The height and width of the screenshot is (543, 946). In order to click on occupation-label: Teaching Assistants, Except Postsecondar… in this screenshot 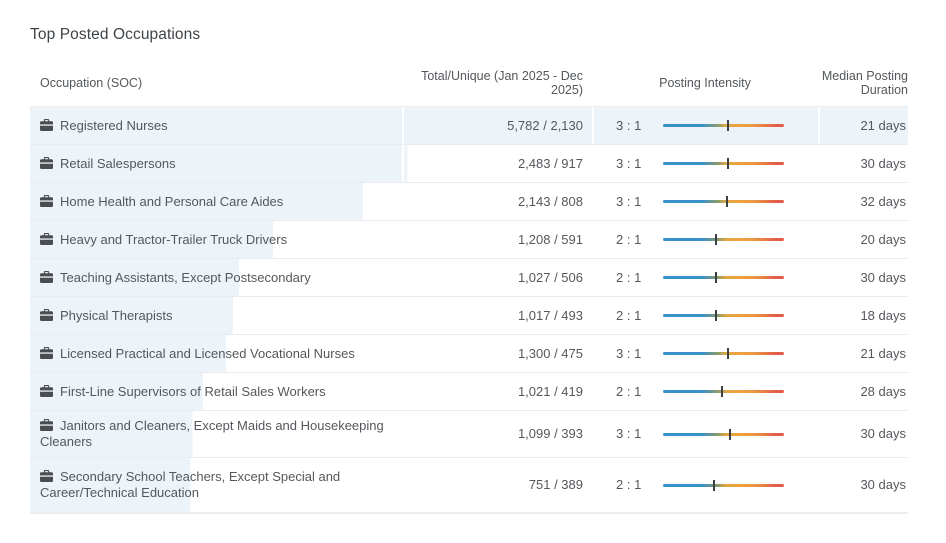, I will do `click(185, 277)`.